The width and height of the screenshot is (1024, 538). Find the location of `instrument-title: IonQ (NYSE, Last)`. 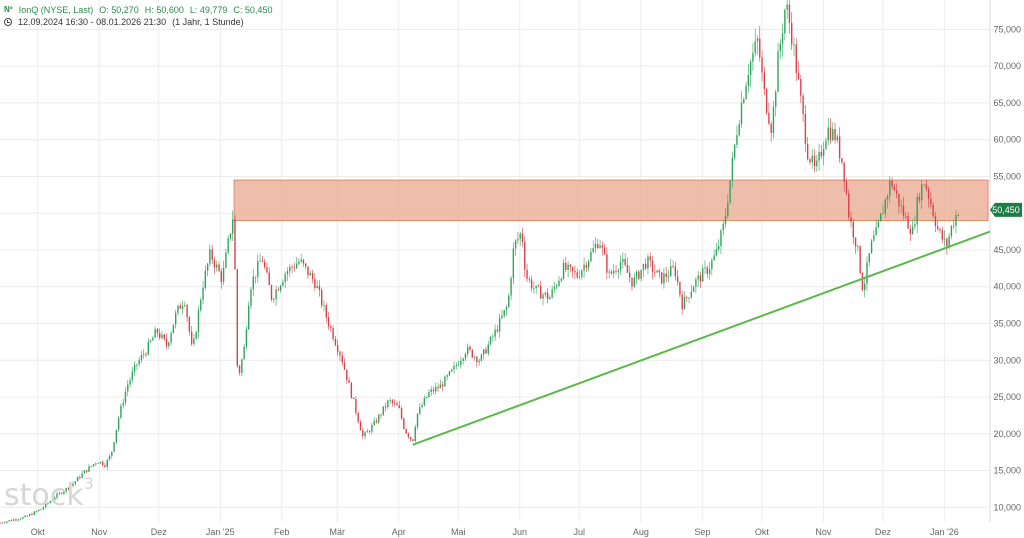

instrument-title: IonQ (NYSE, Last) is located at coordinates (56, 10).